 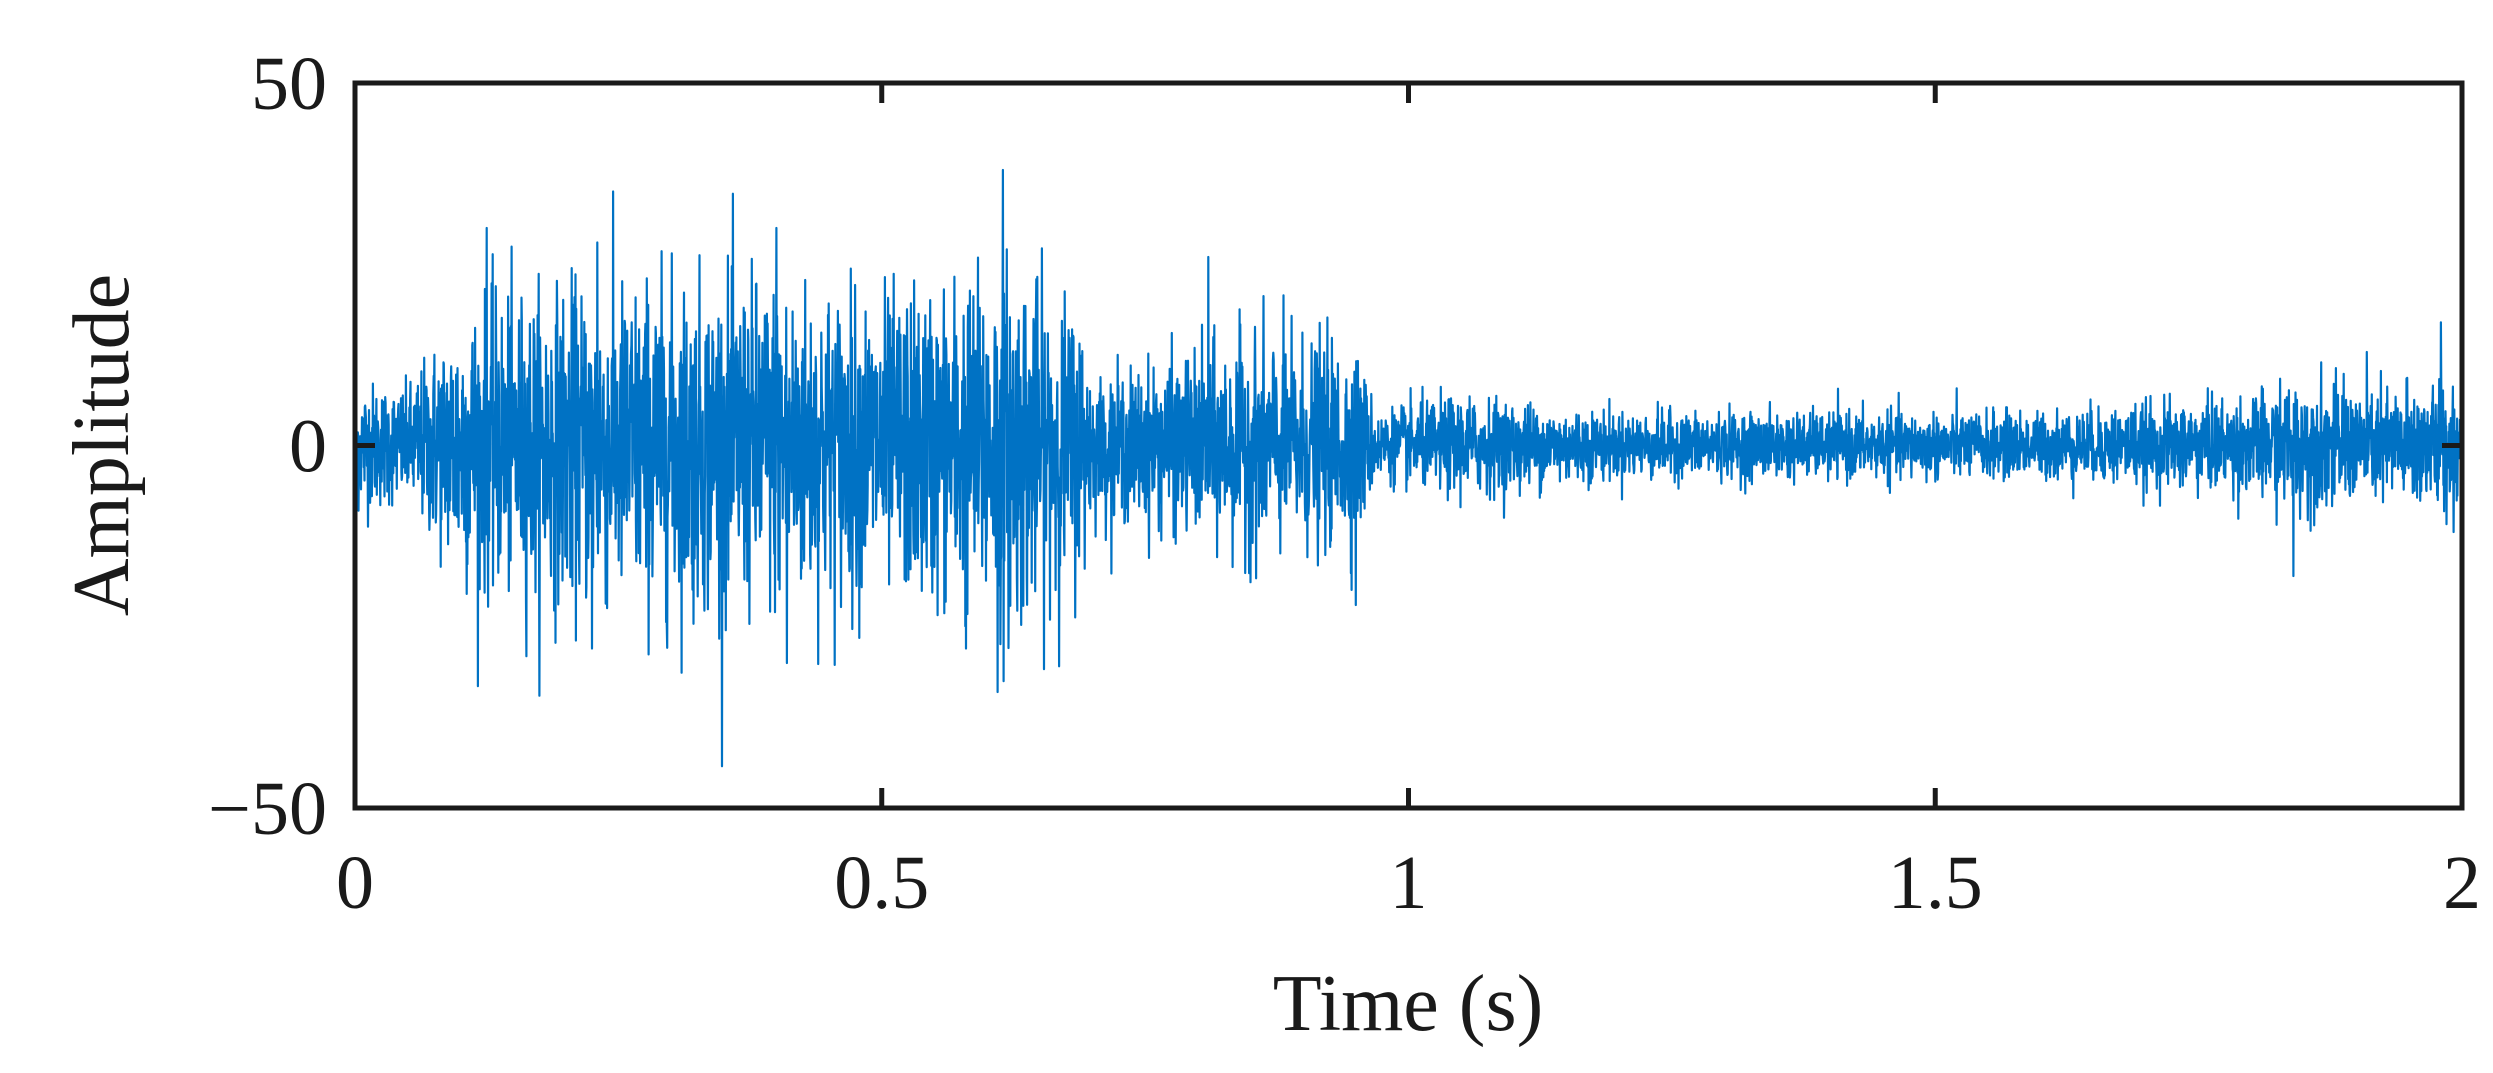 I want to click on y-tick-label-2: 50, so click(x=289, y=84).